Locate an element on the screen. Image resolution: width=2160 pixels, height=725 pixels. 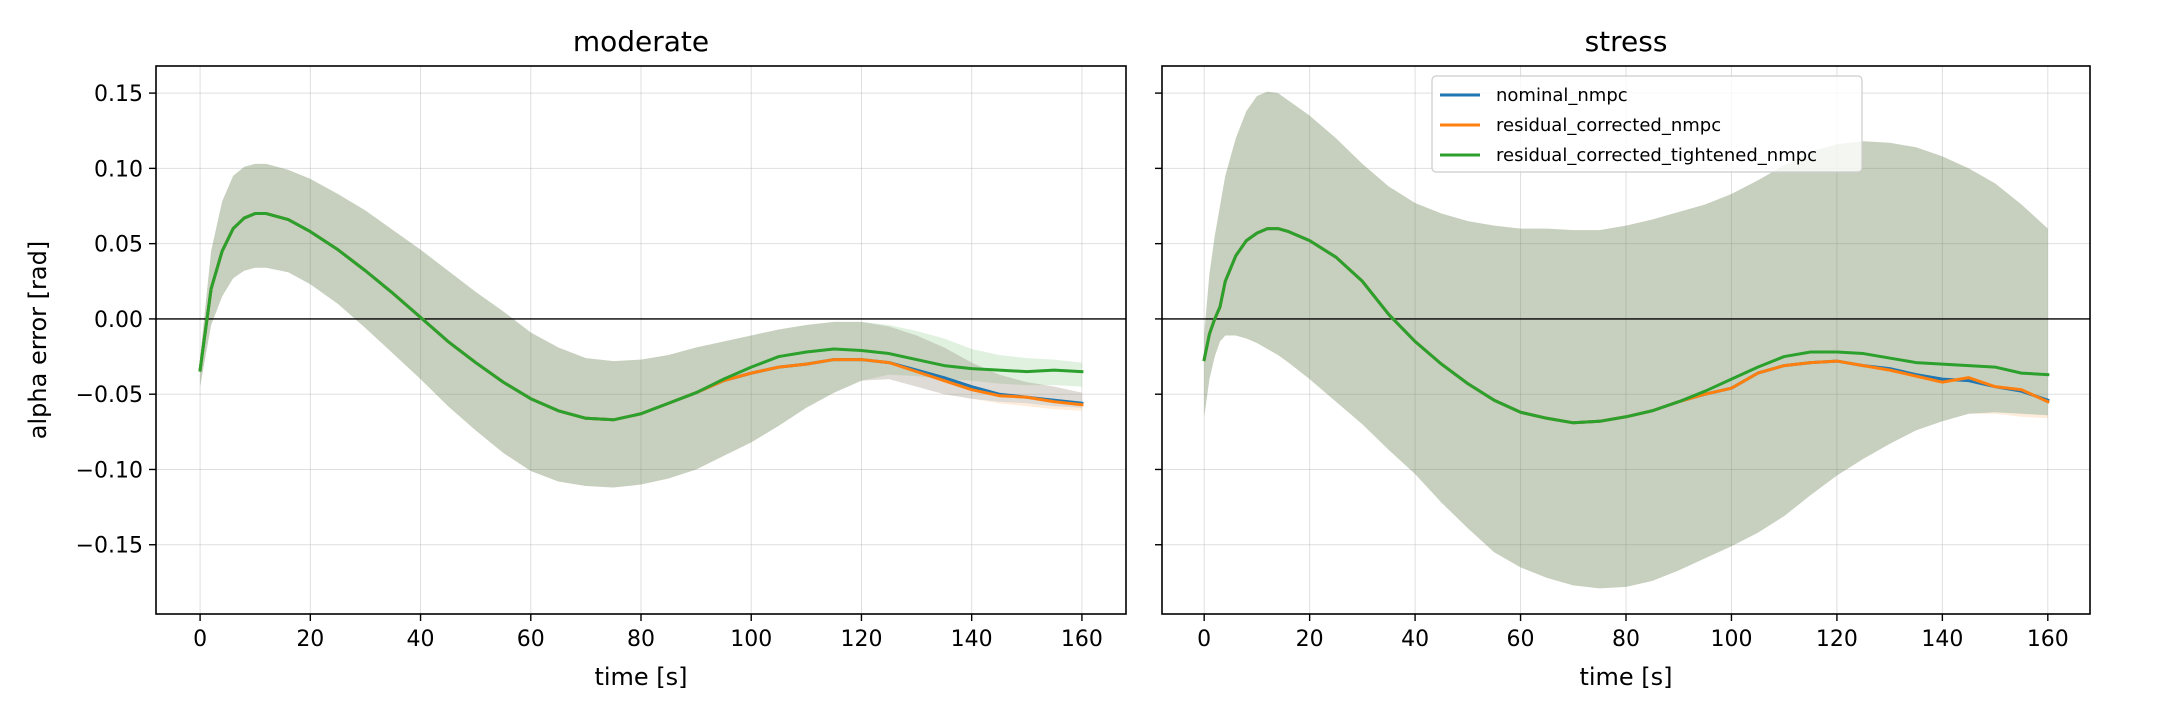
legend-box is located at coordinates (1647, 124).